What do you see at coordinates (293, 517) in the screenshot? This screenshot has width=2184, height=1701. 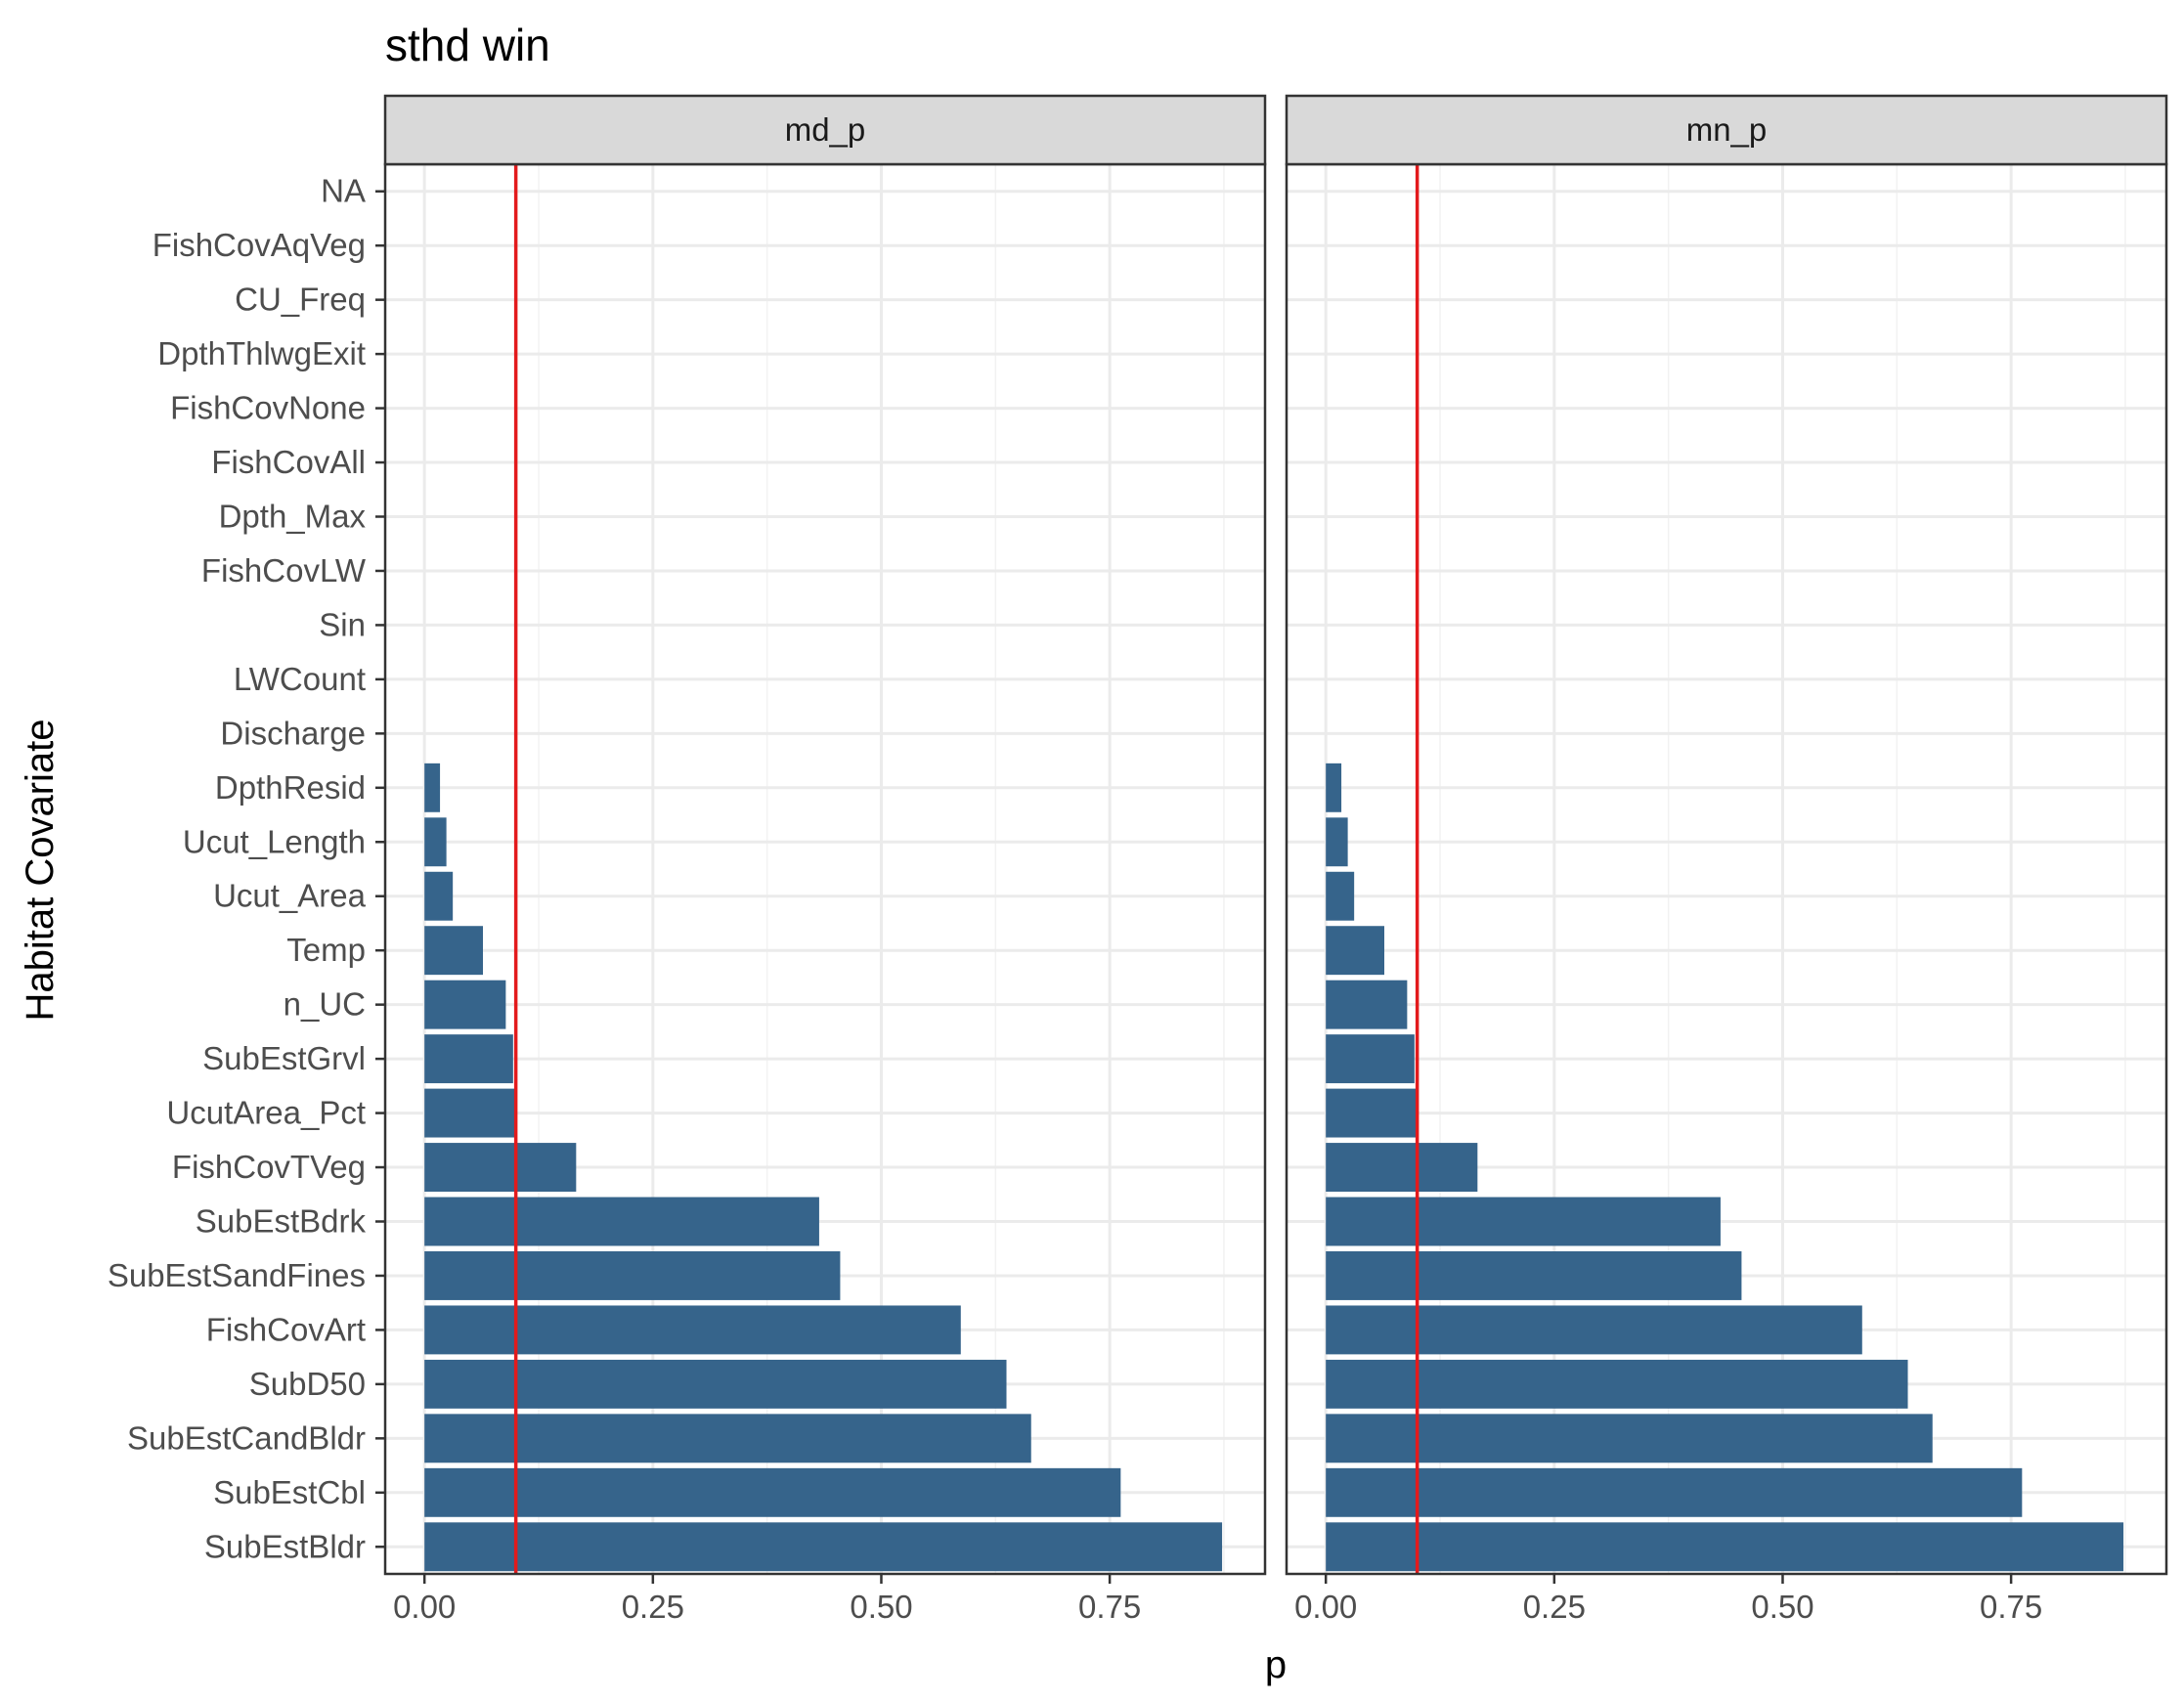 I see `y-tick-label: Dpth_Max` at bounding box center [293, 517].